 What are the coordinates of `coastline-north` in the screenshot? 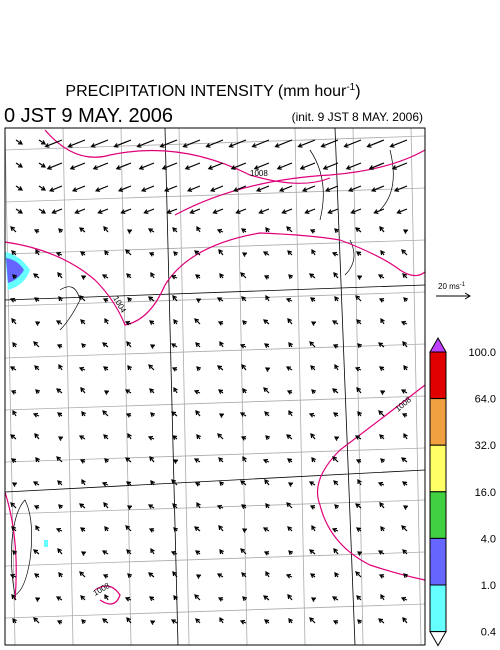 It's located at (351, 212).